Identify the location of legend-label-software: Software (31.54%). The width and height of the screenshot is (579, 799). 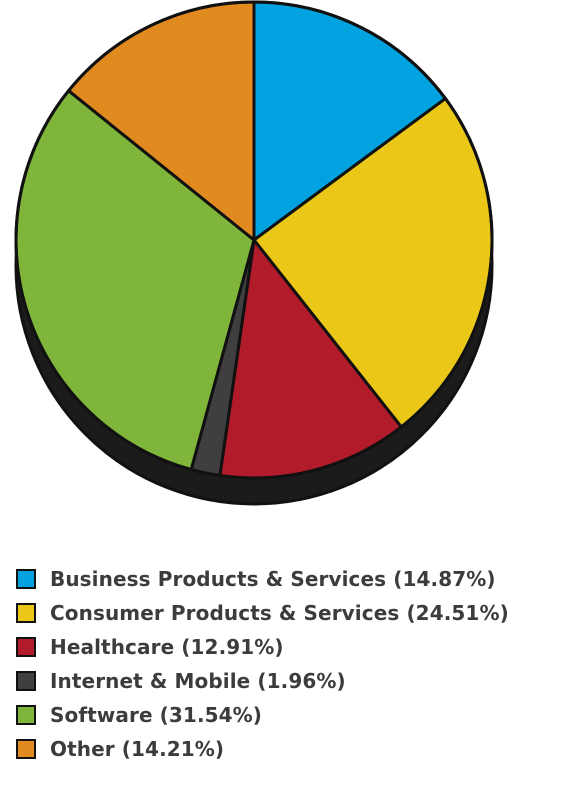
(156, 715).